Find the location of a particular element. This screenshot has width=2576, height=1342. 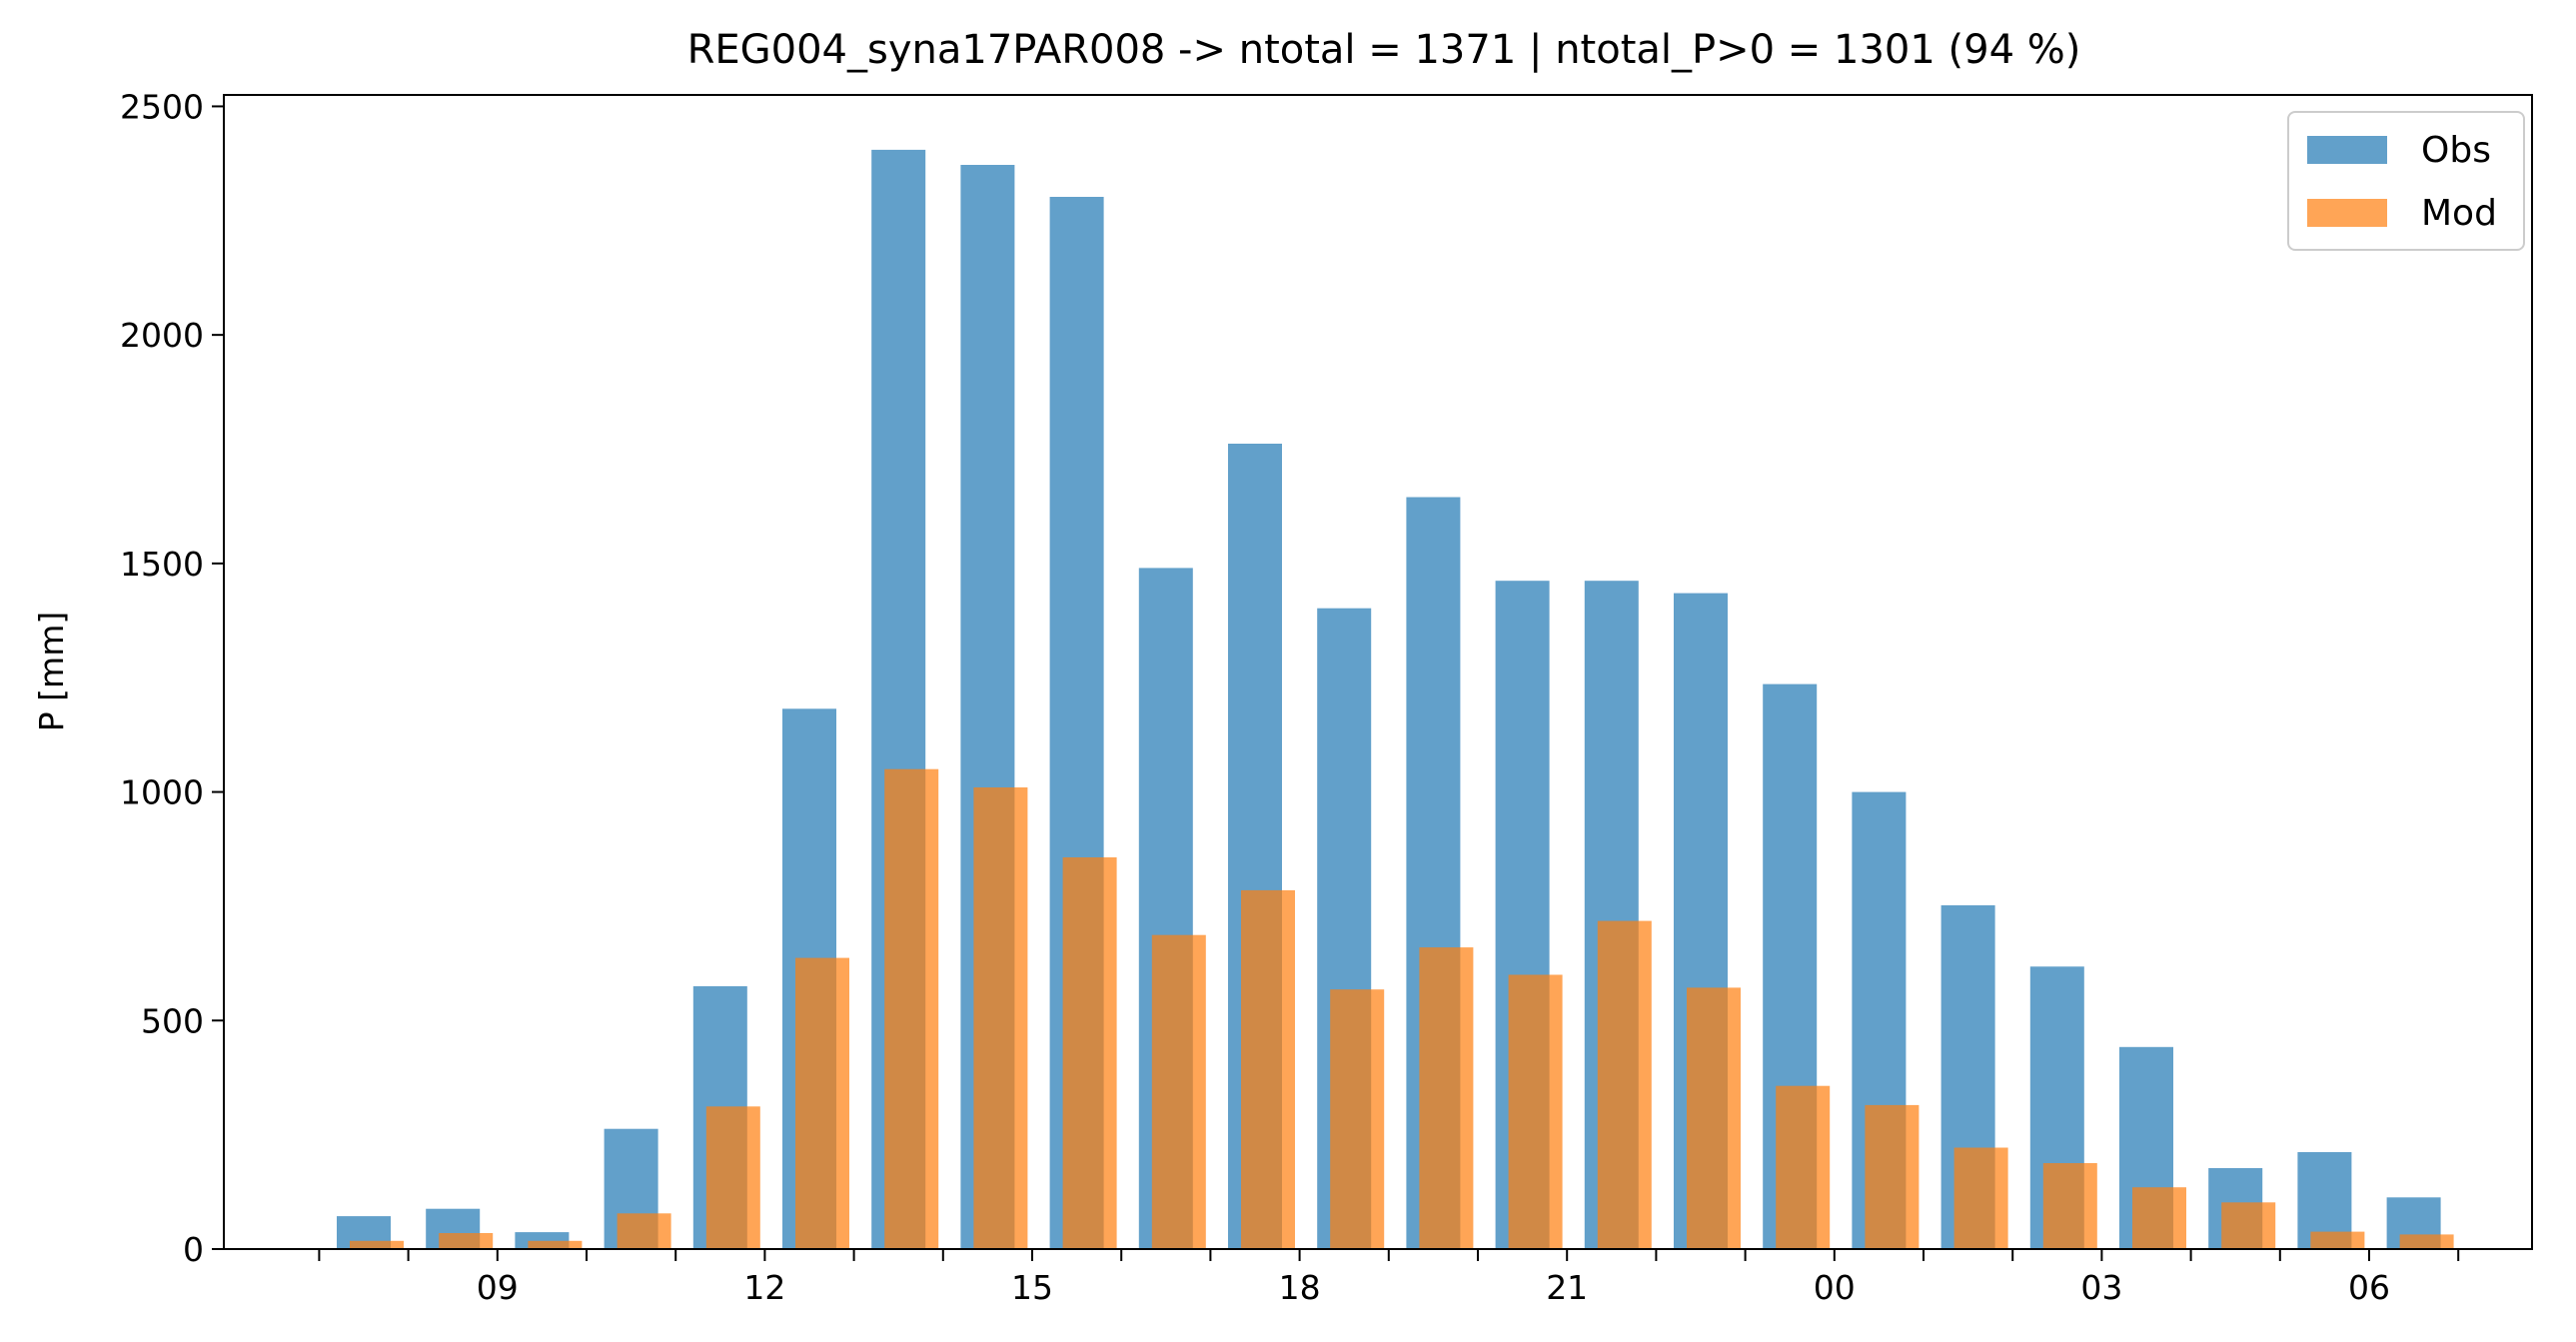

y-tick-label: 1000 is located at coordinates (162, 792).